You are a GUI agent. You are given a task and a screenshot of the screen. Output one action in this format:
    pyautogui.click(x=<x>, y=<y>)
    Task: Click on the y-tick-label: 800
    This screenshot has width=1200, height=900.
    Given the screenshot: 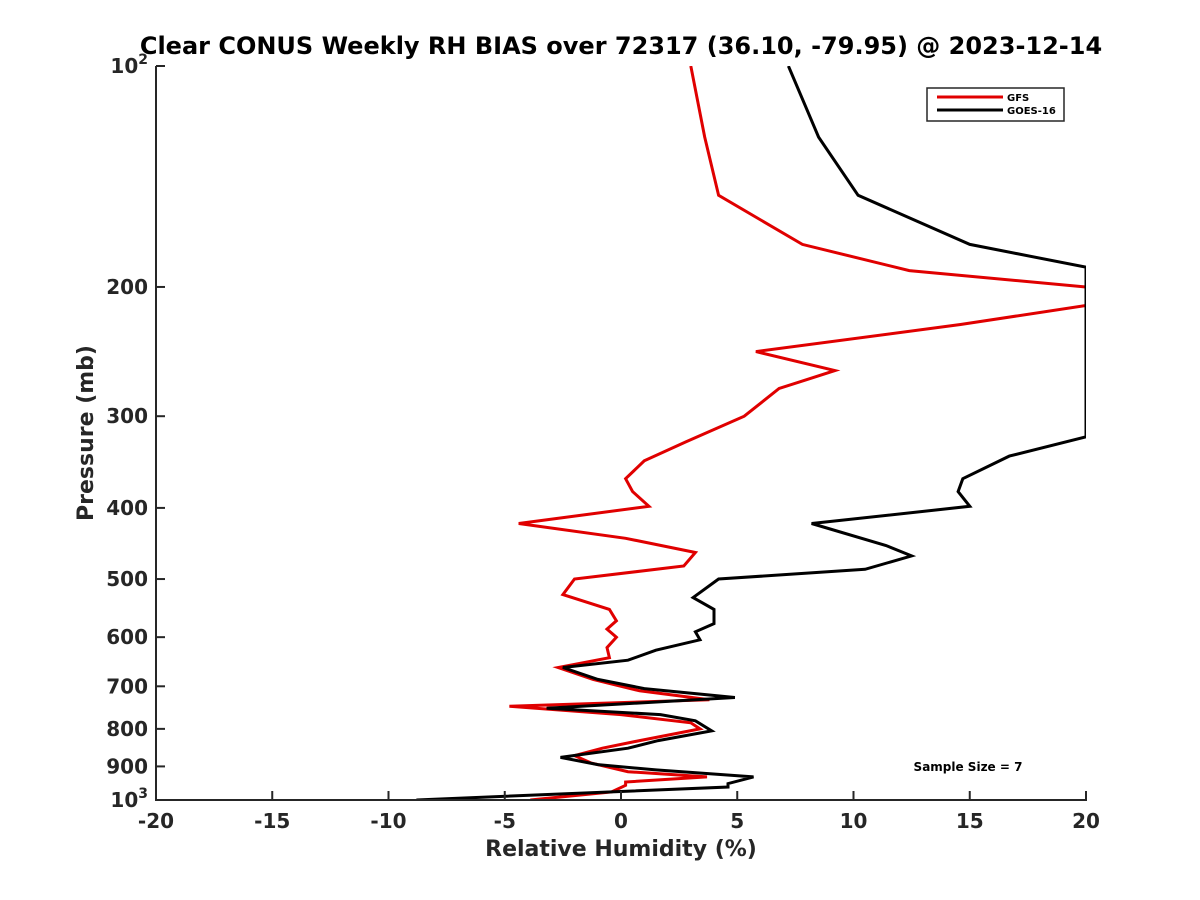 What is the action you would take?
    pyautogui.click(x=127, y=729)
    